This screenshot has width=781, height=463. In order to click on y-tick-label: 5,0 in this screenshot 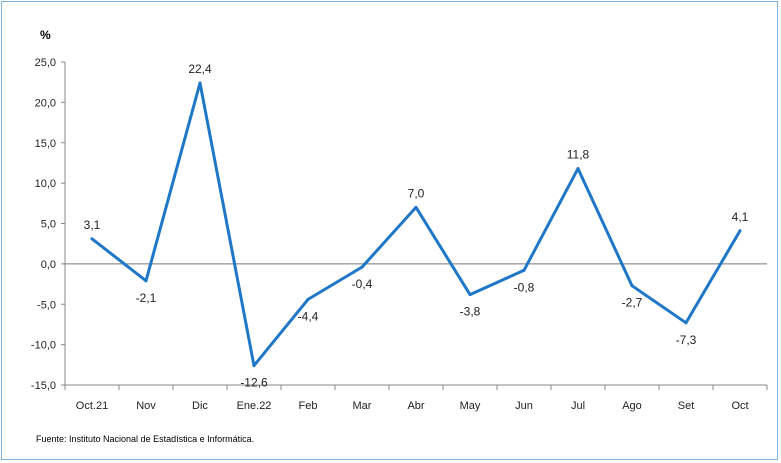, I will do `click(48, 225)`.